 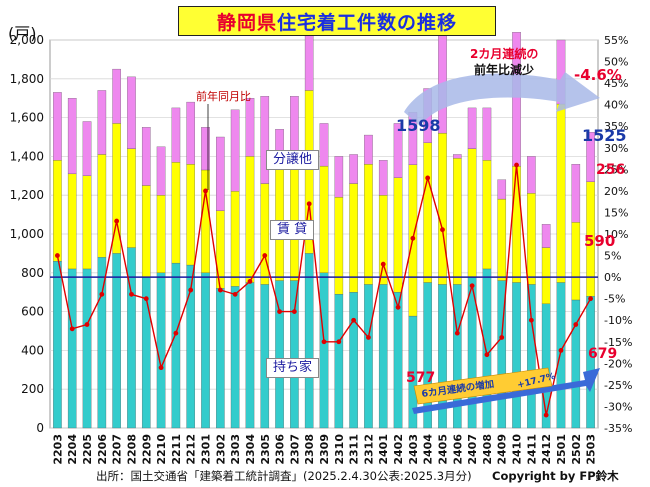 I want to click on right-tick-label: 5%, so click(x=612, y=256).